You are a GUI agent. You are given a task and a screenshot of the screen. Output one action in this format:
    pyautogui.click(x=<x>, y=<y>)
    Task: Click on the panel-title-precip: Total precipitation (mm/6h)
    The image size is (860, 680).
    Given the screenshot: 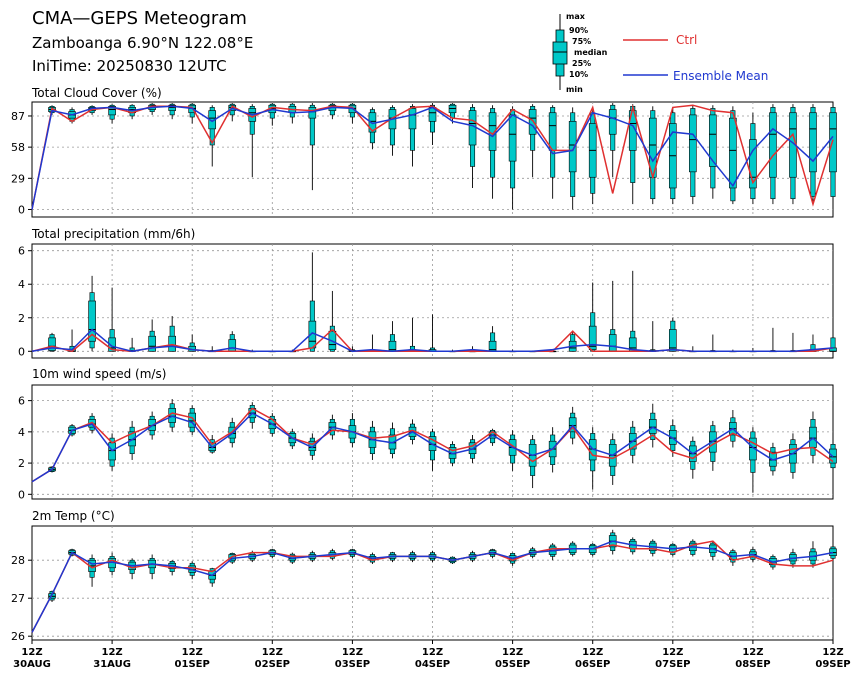 What is the action you would take?
    pyautogui.click(x=113, y=234)
    